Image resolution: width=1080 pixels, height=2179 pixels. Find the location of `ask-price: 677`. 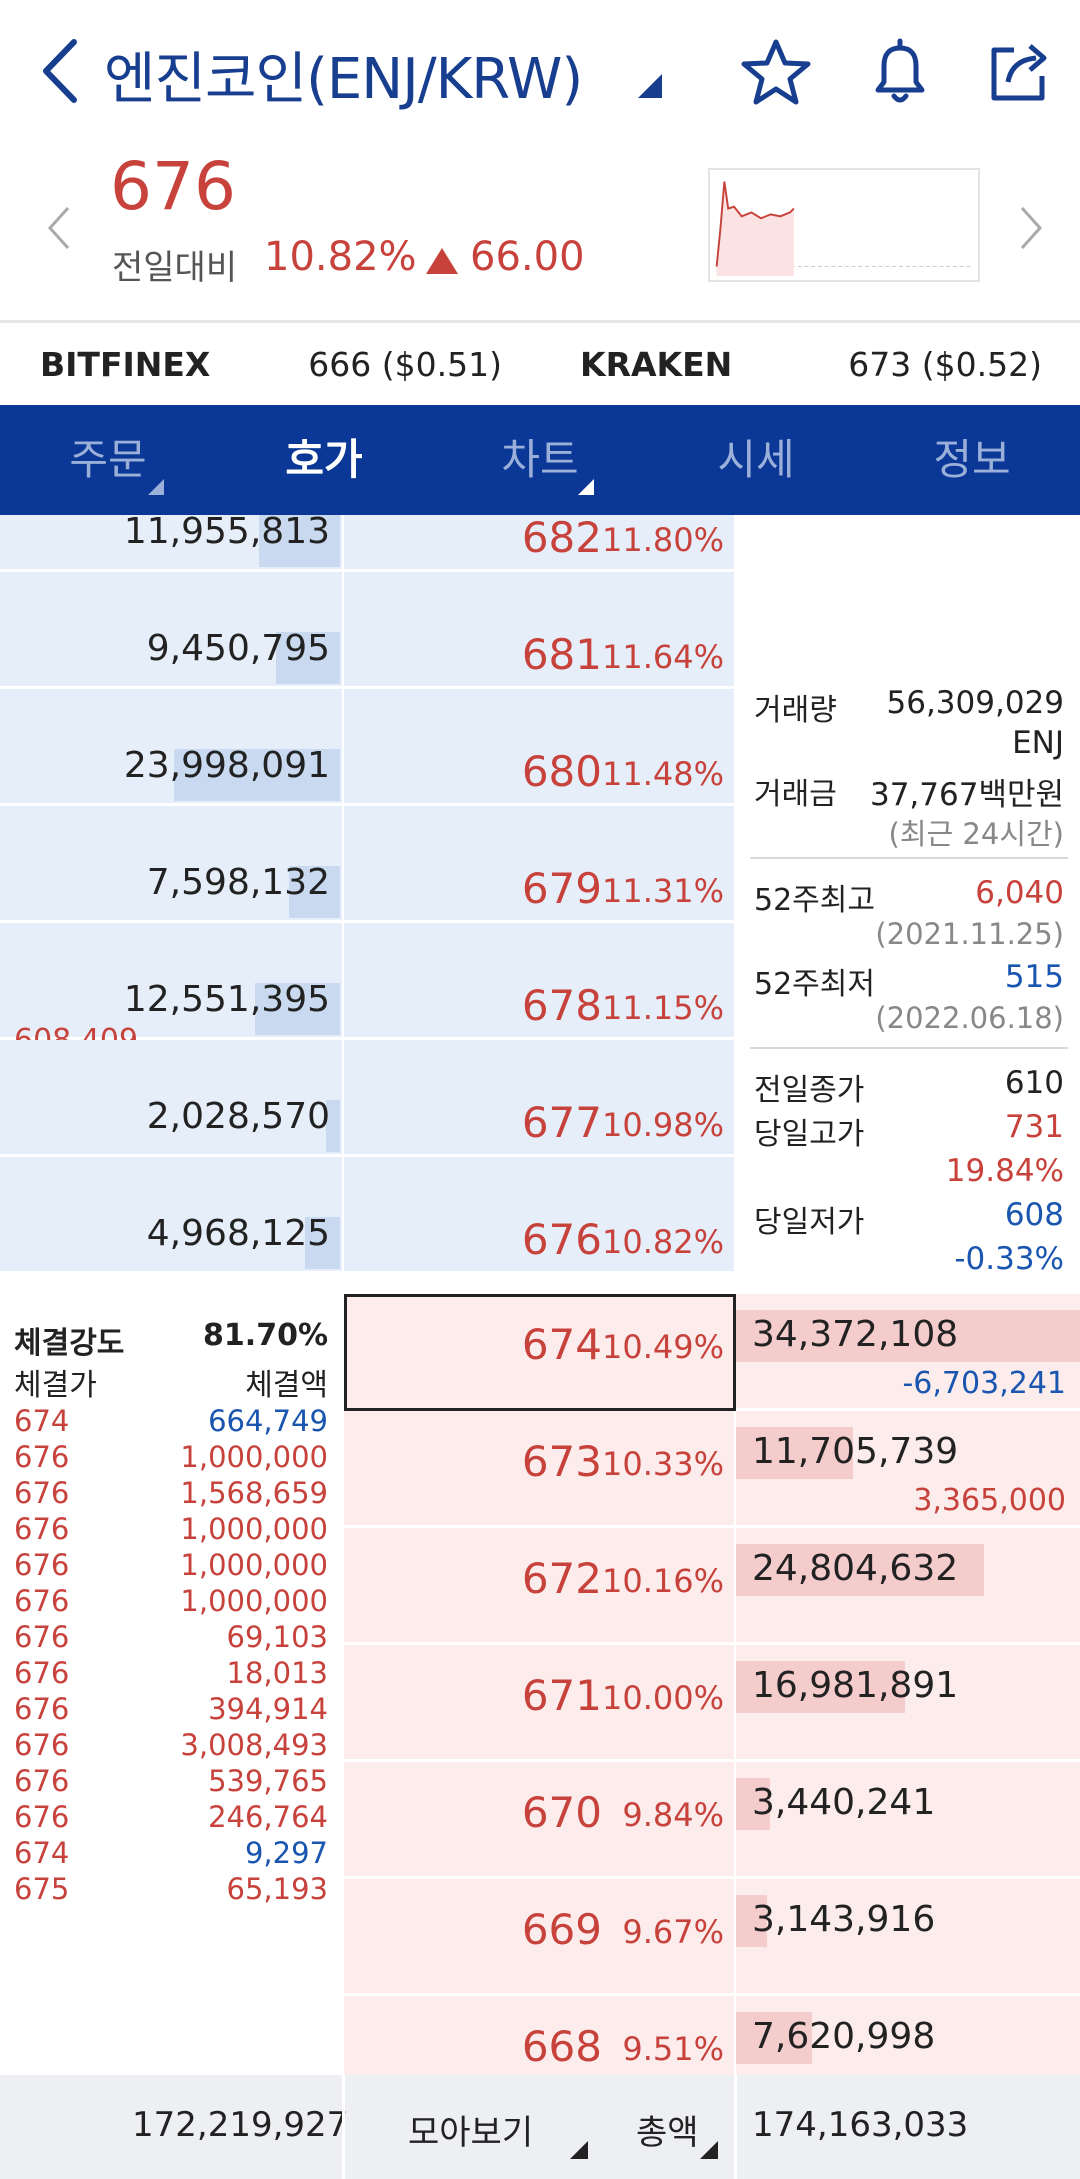

ask-price: 677 is located at coordinates (561, 1122).